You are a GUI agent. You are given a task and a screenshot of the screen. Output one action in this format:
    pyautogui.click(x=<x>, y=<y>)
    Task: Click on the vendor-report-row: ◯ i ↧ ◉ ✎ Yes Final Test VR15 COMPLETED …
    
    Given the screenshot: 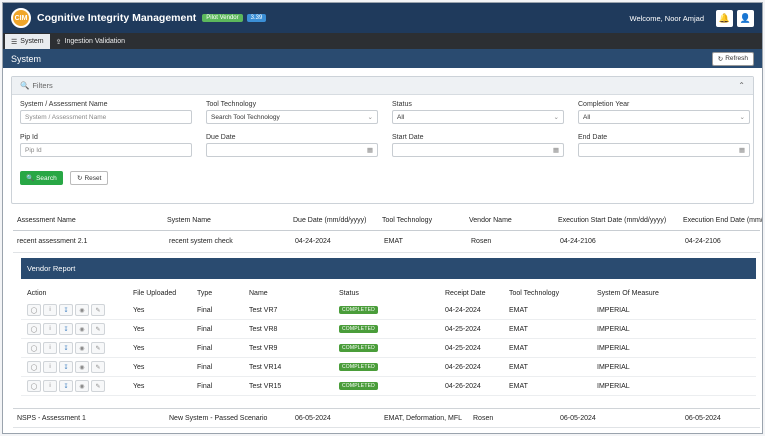 What is the action you would take?
    pyautogui.click(x=388, y=386)
    